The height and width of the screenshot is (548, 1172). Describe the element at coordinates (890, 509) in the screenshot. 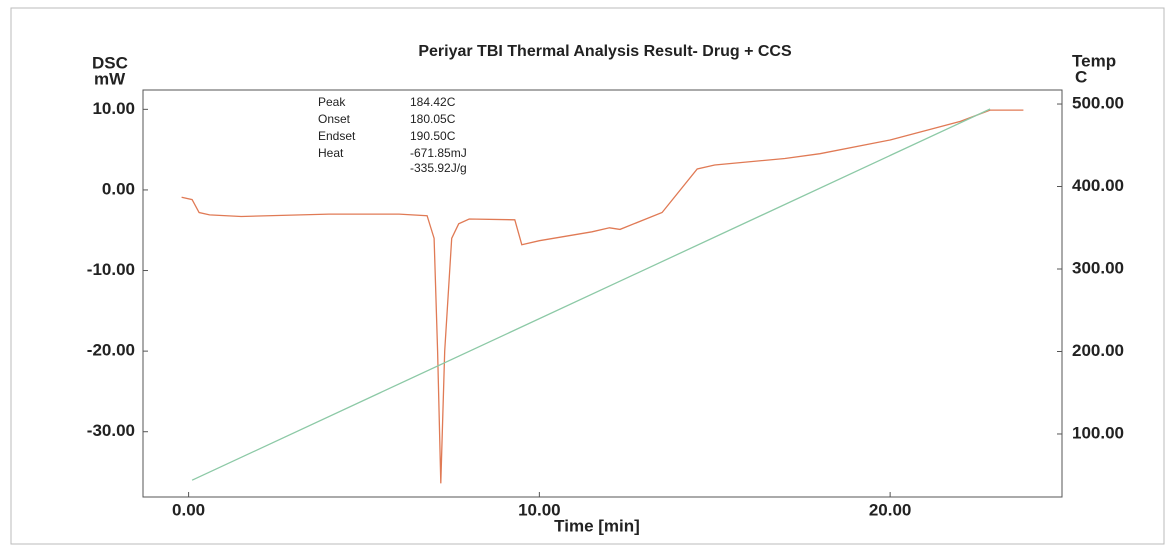

I see `x-tick-label: 20.00` at that location.